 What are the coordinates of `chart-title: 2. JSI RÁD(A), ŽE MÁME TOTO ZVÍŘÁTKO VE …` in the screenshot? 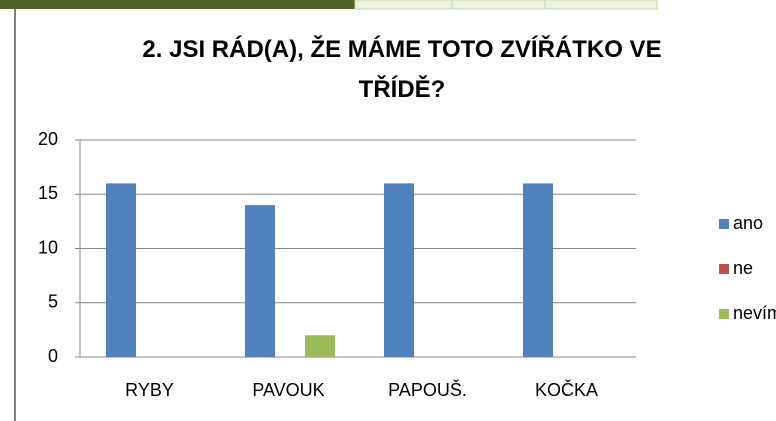 It's located at (402, 69).